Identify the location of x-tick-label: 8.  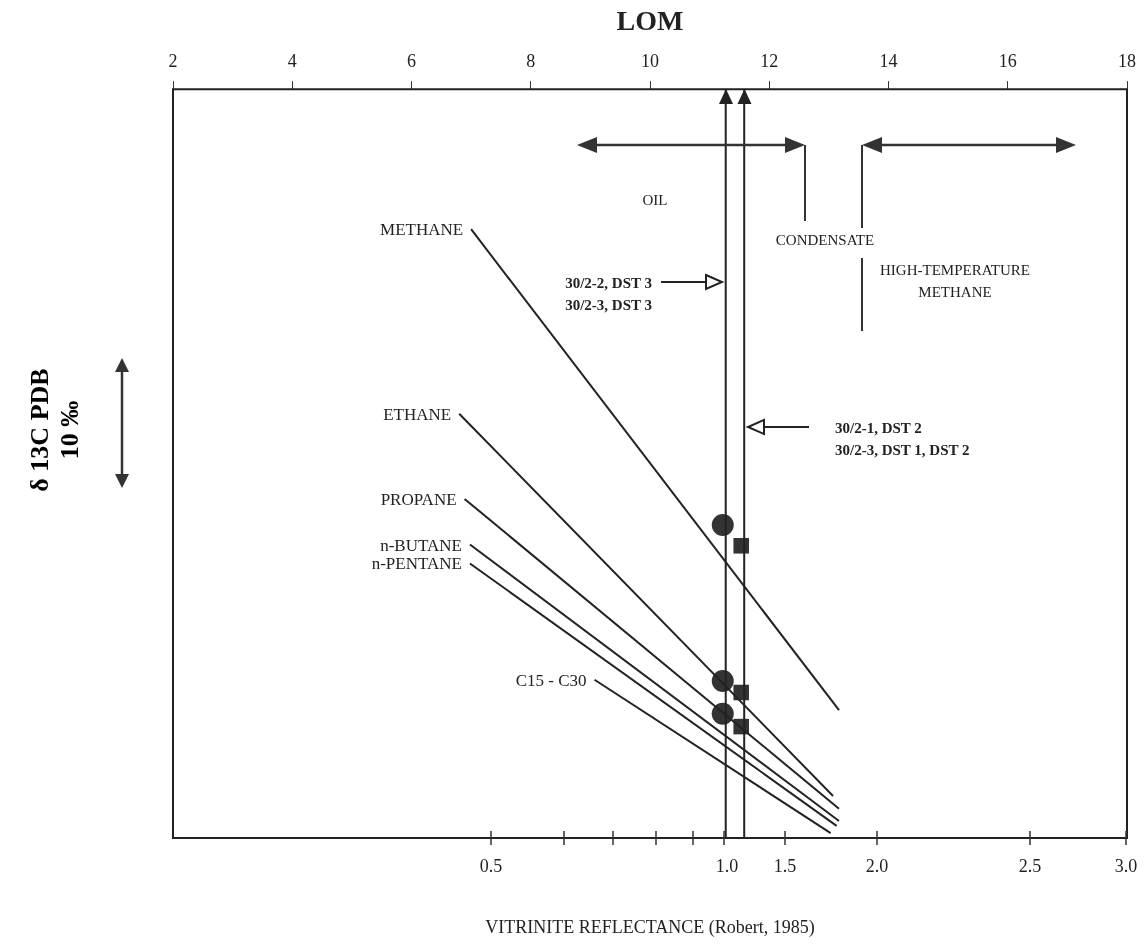
(531, 61).